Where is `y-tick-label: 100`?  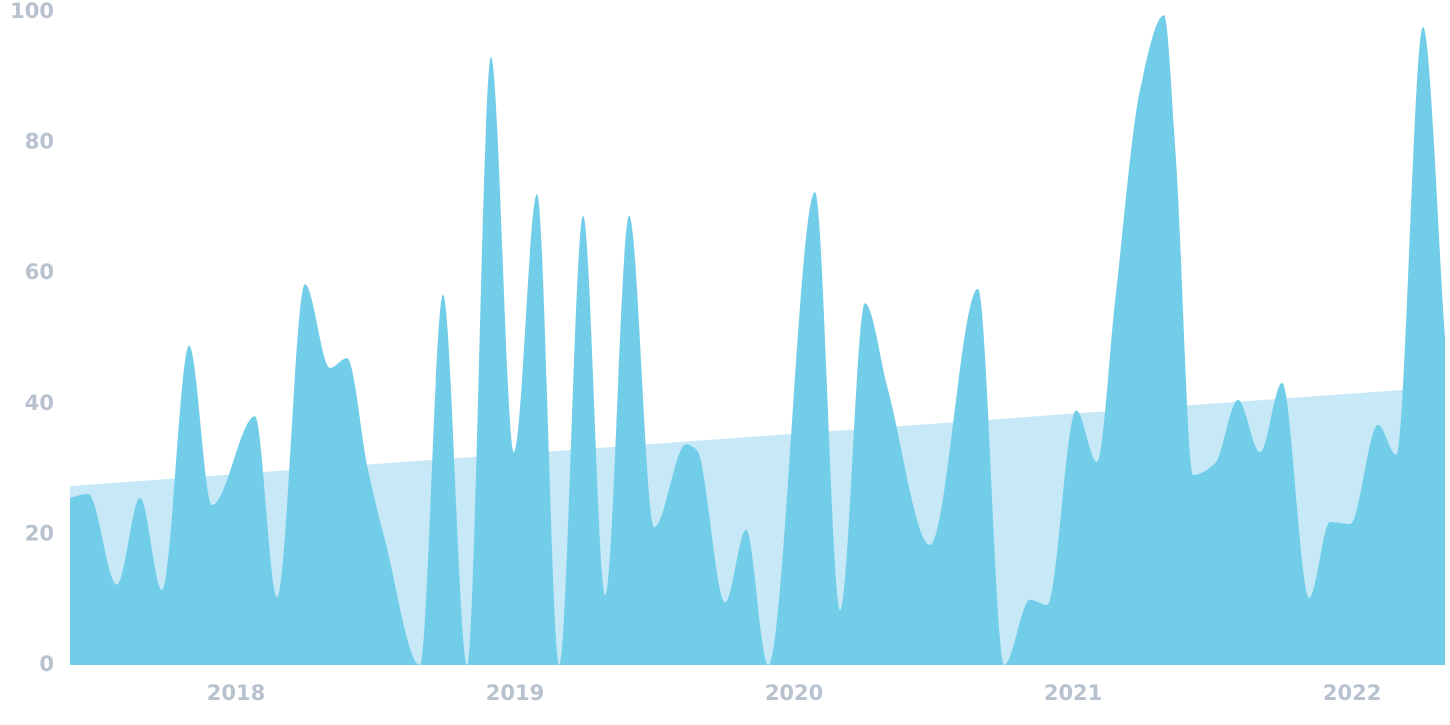
y-tick-label: 100 is located at coordinates (32, 11).